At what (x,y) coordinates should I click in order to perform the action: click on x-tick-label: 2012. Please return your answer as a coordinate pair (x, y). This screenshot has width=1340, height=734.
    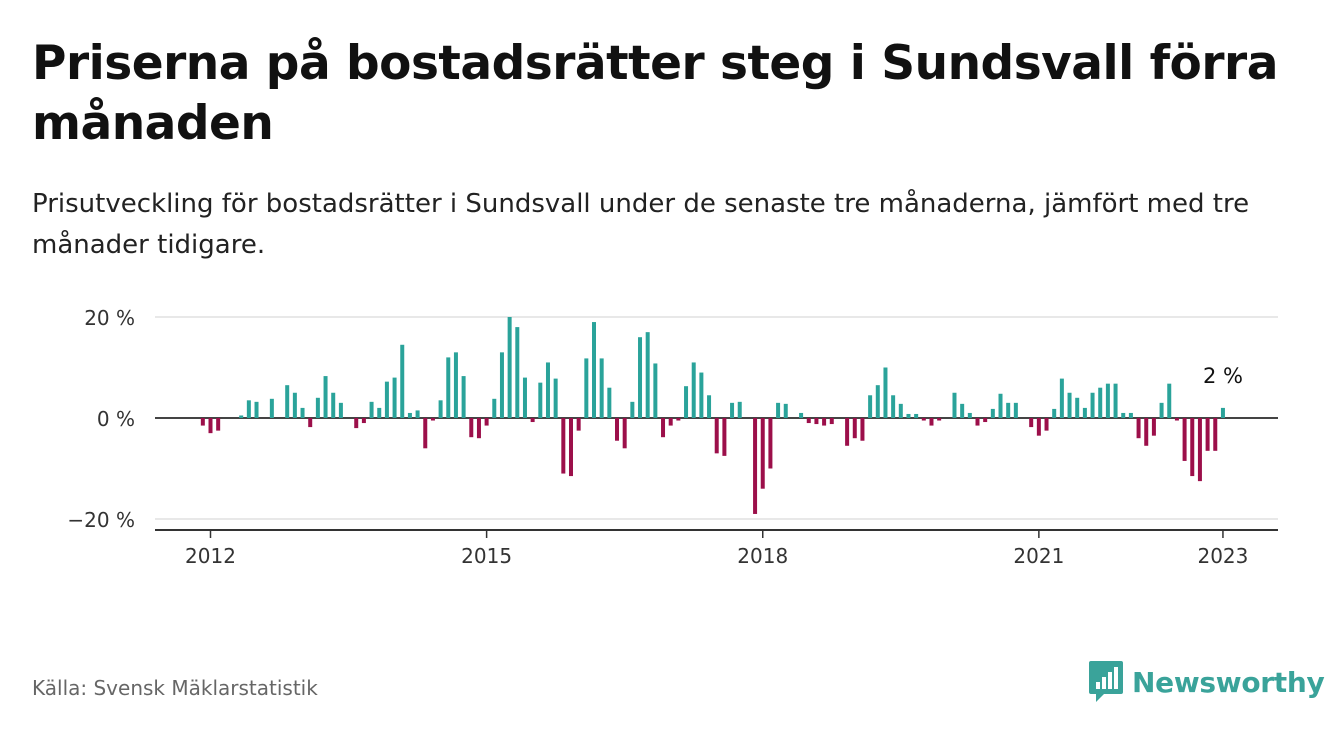
    Looking at the image, I should click on (210, 556).